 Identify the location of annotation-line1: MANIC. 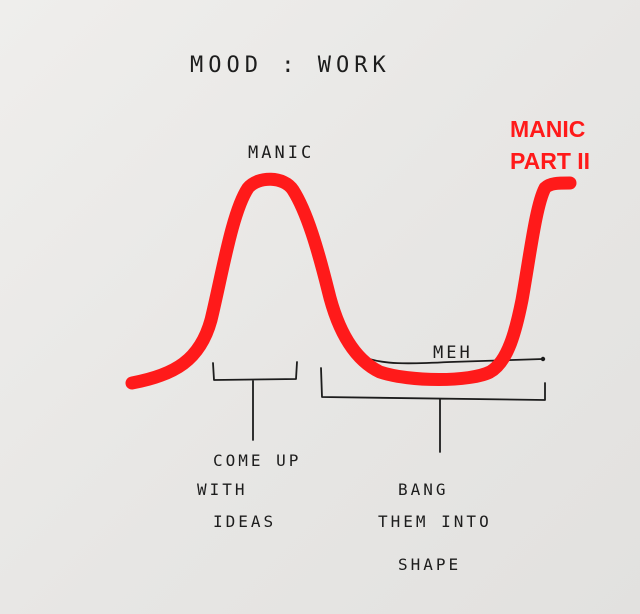
(547, 129).